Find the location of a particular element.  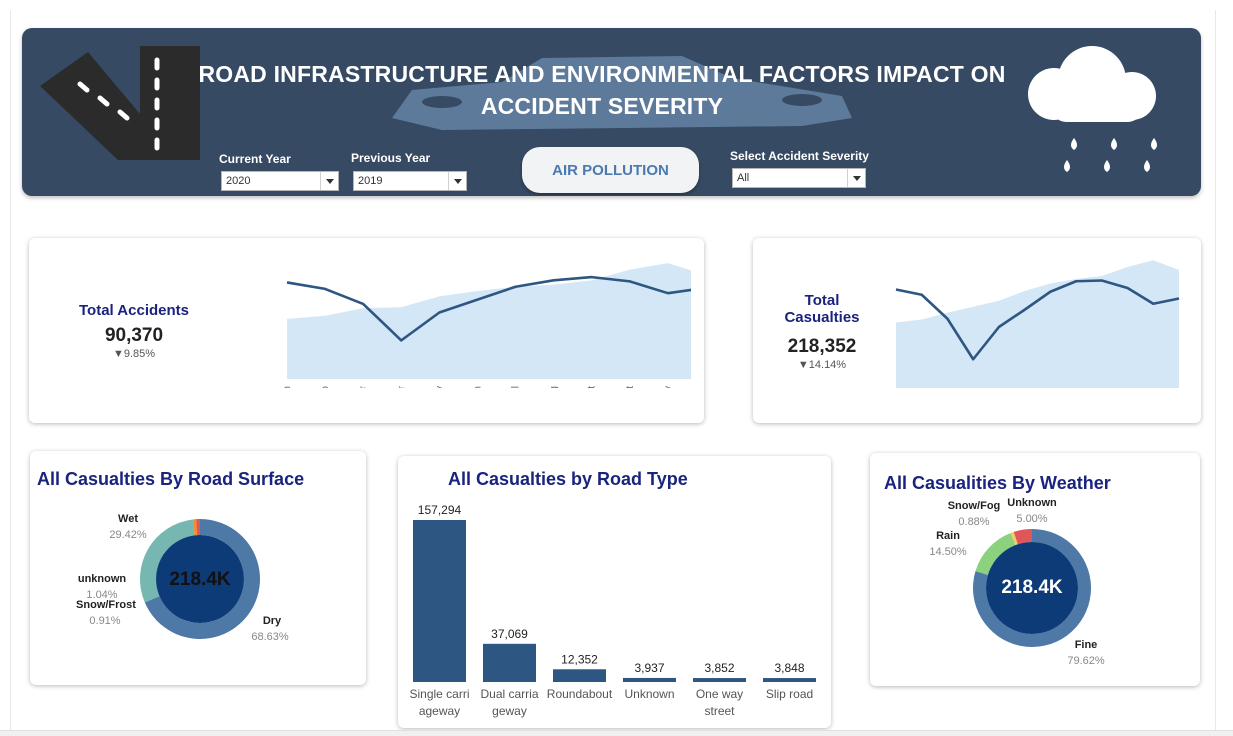

kpi-value: 90,370 is located at coordinates (134, 335).